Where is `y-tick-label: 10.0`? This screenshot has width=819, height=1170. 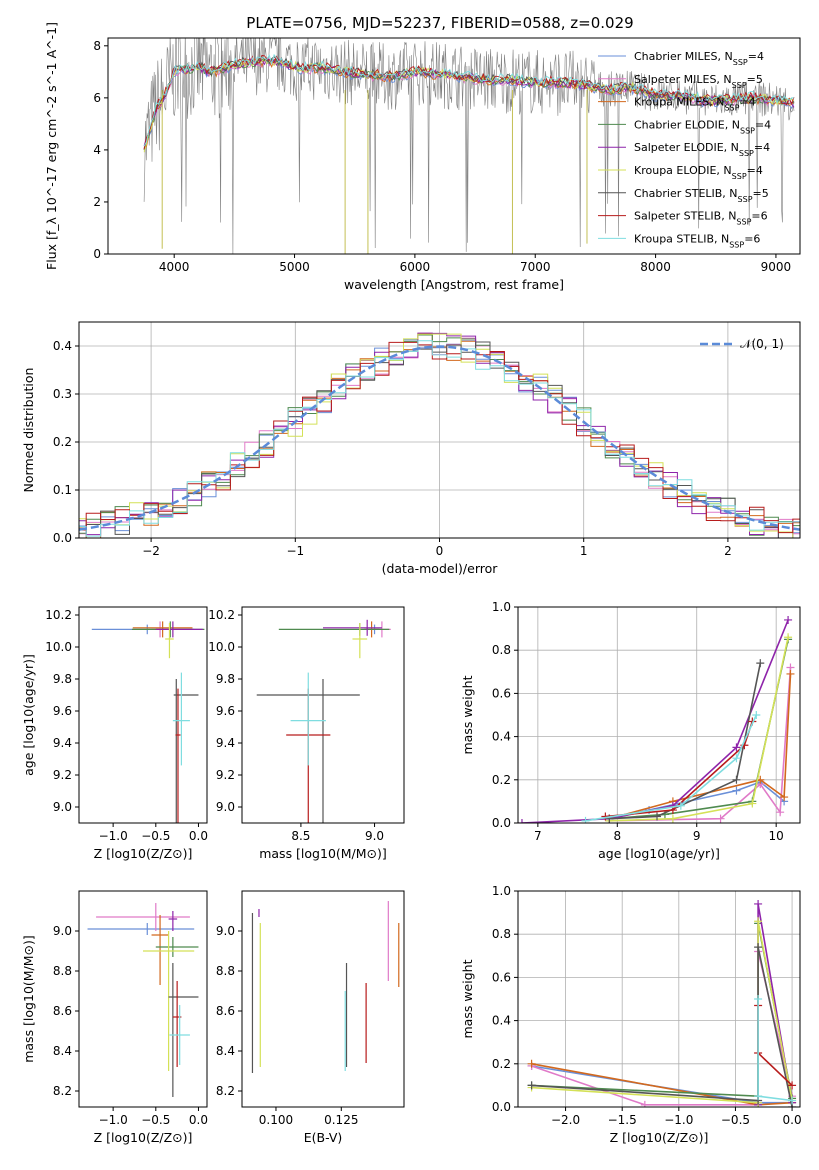
y-tick-label: 10.0 is located at coordinates (58, 647).